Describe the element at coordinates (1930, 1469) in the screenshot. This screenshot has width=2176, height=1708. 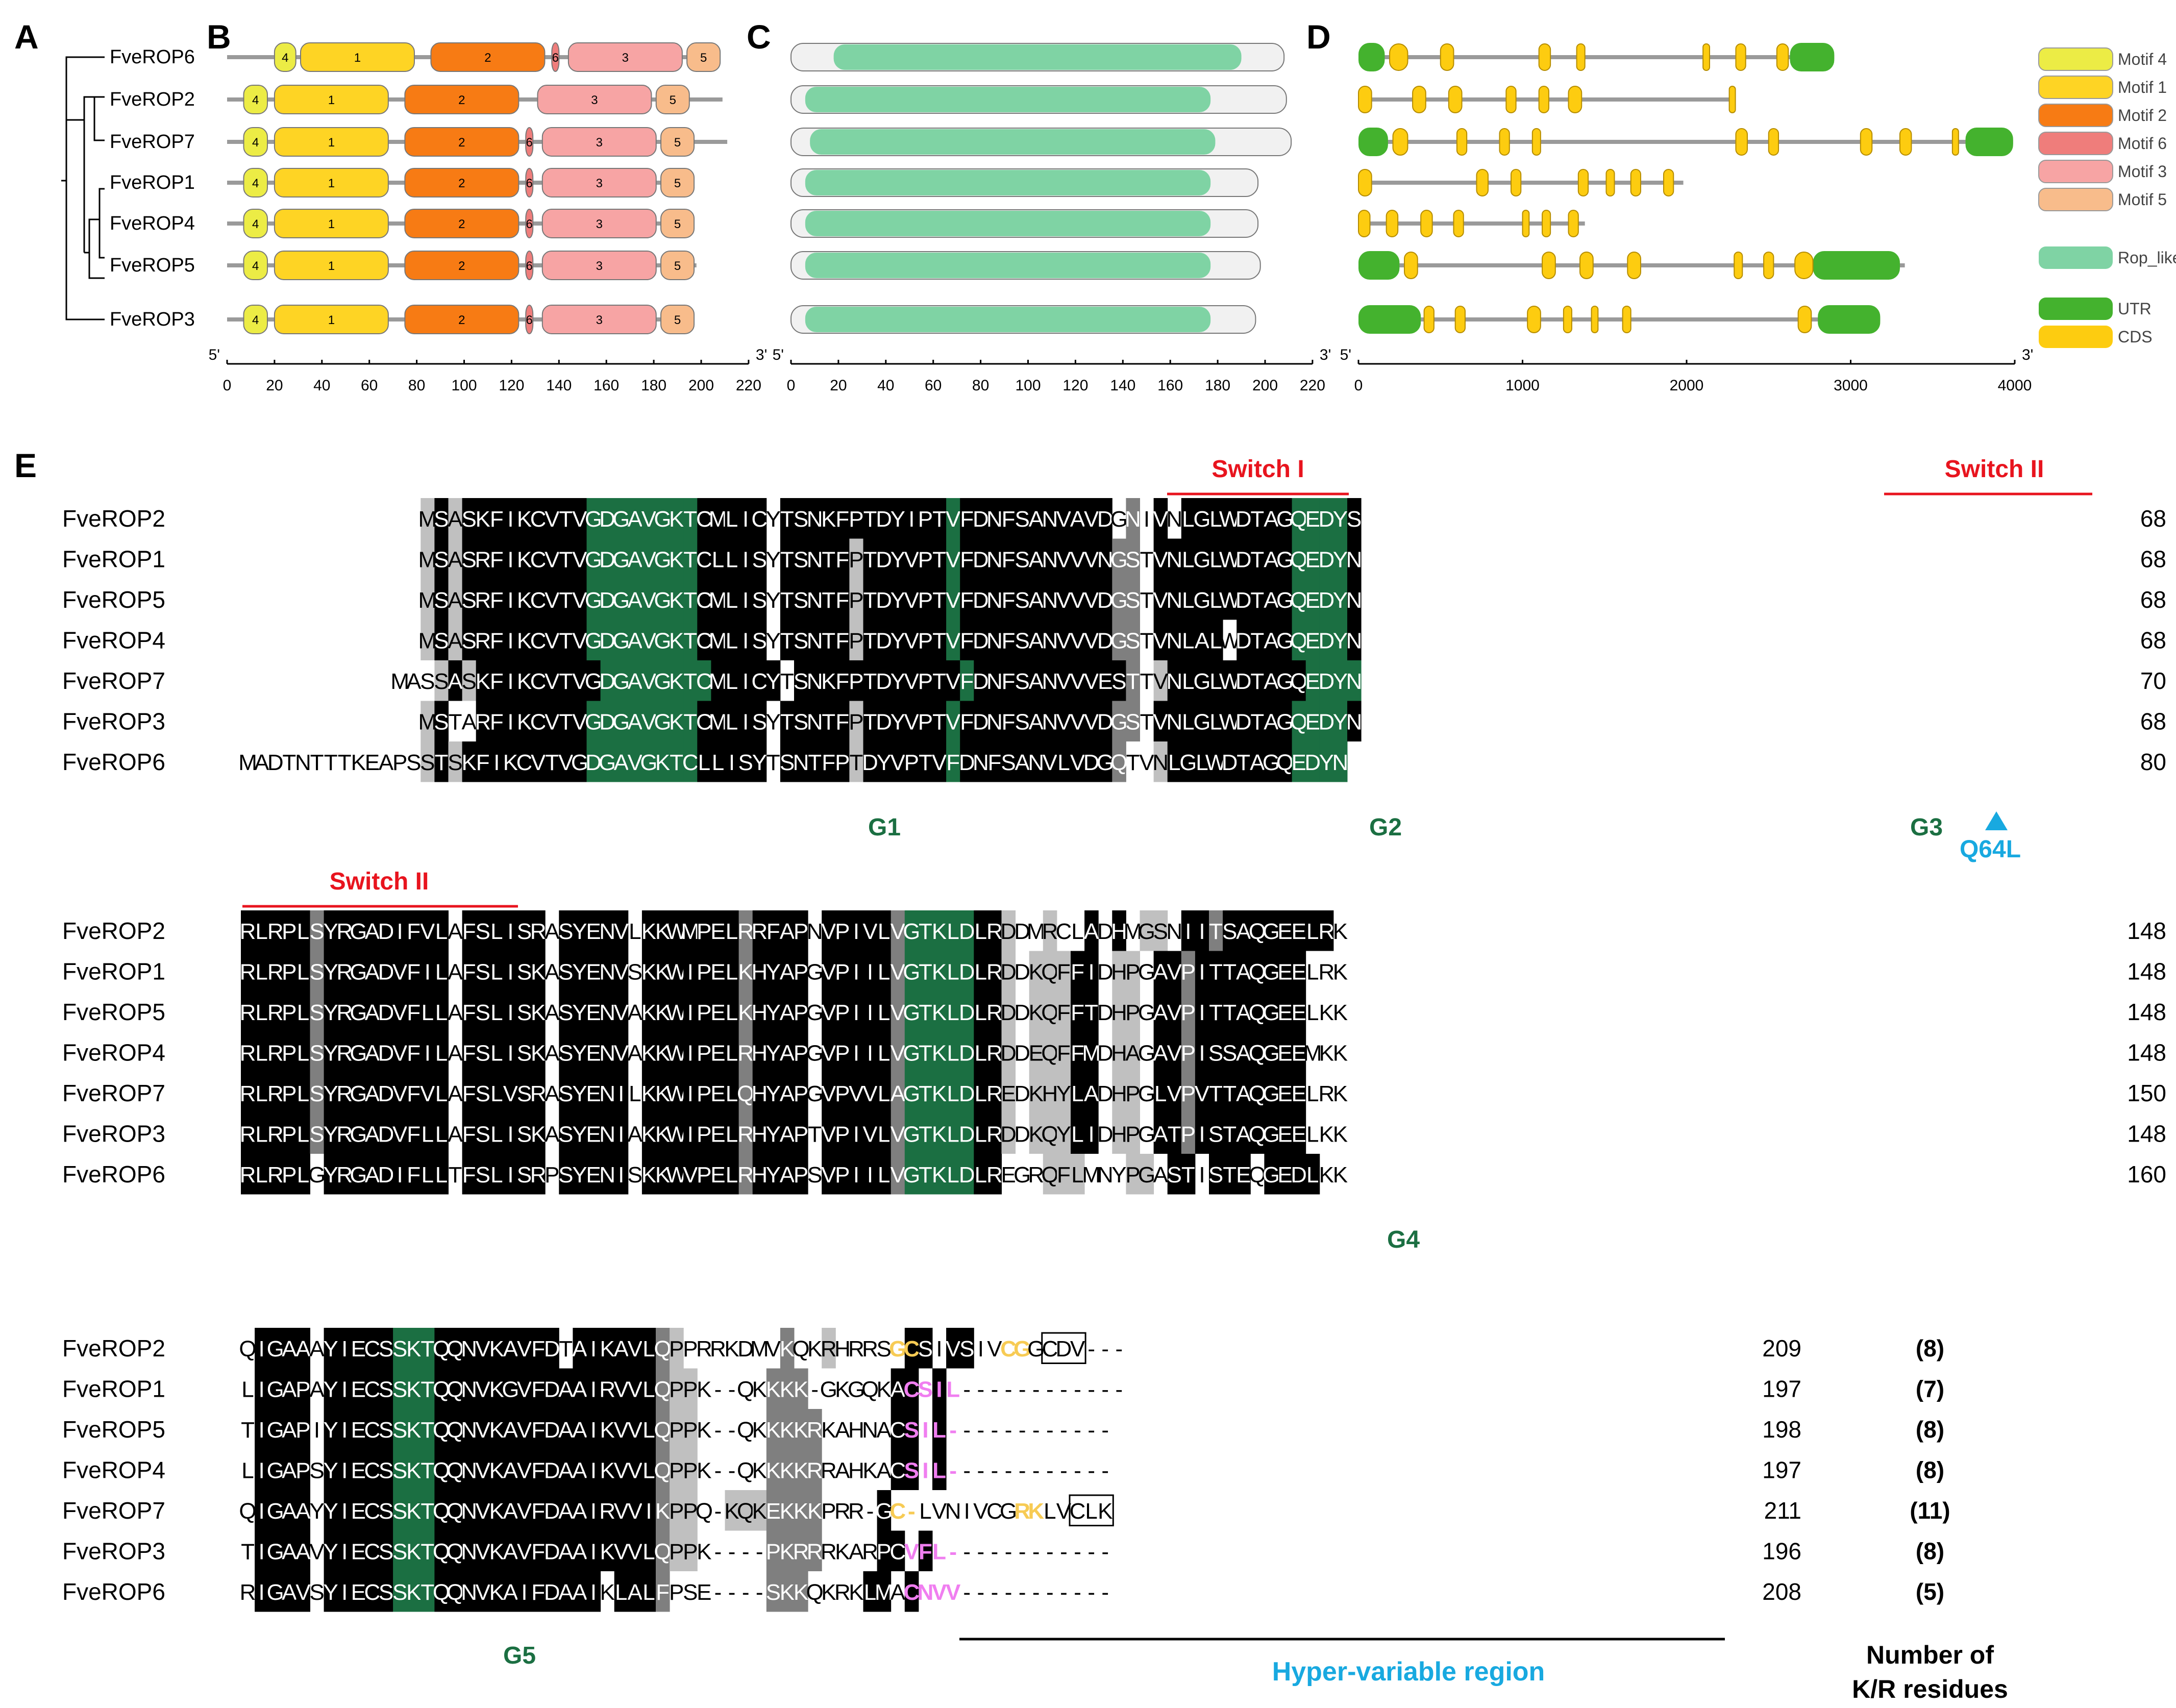
I see `kr-count: (8)` at that location.